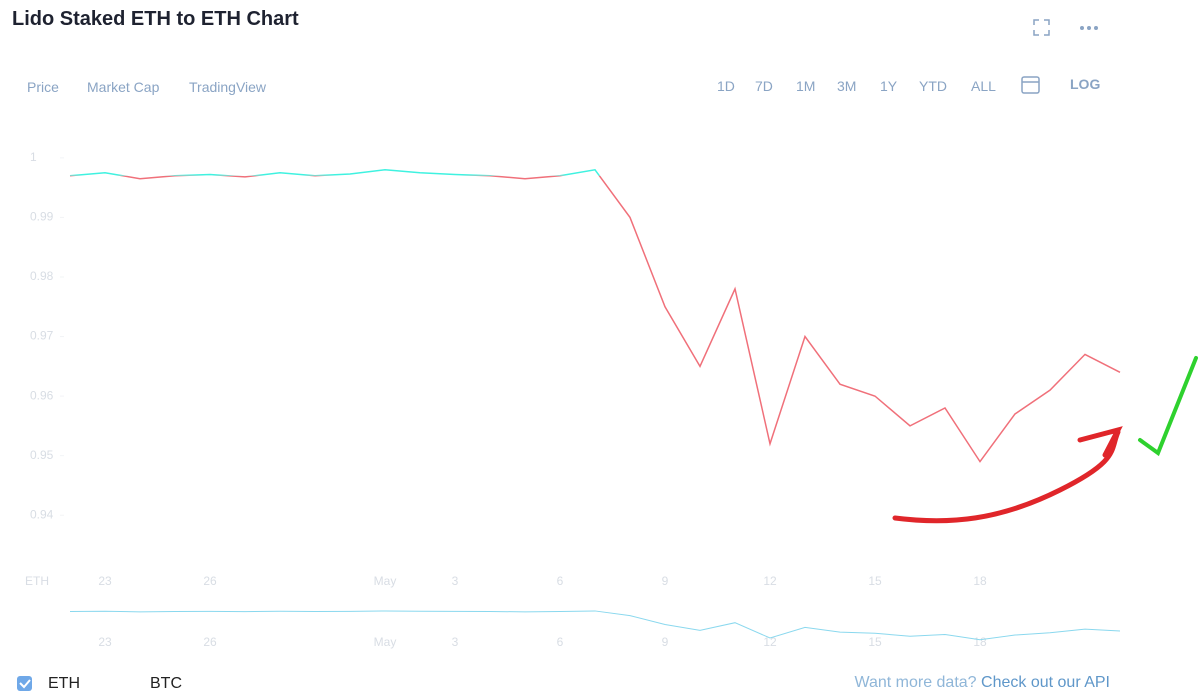  Describe the element at coordinates (210, 581) in the screenshot. I see `x-tick-label: 26` at that location.